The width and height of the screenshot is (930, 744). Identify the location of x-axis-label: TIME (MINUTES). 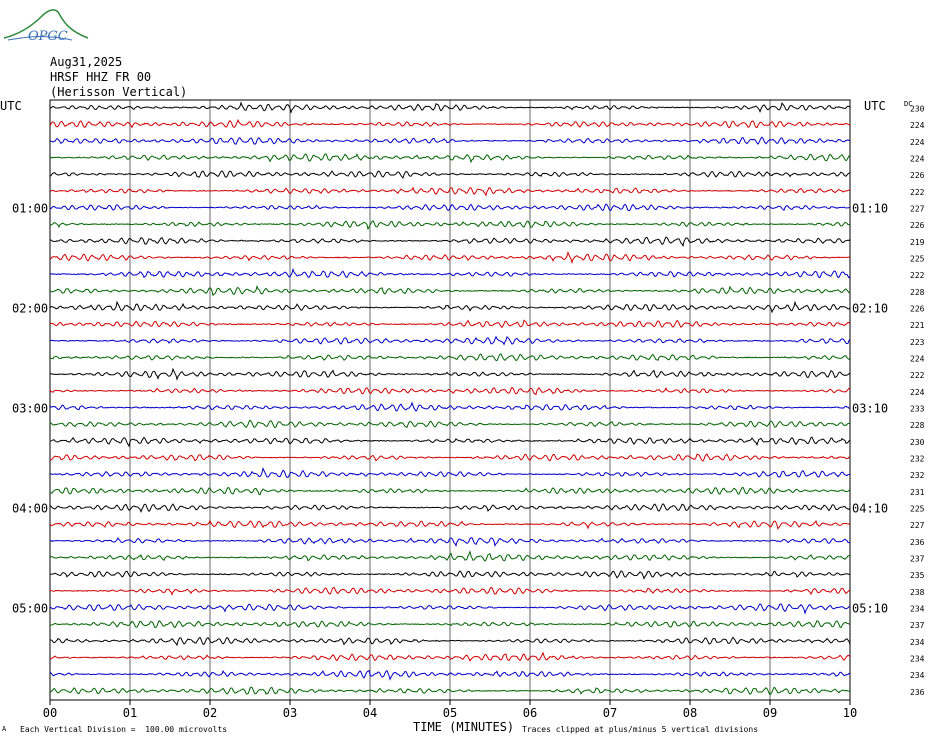
(464, 727).